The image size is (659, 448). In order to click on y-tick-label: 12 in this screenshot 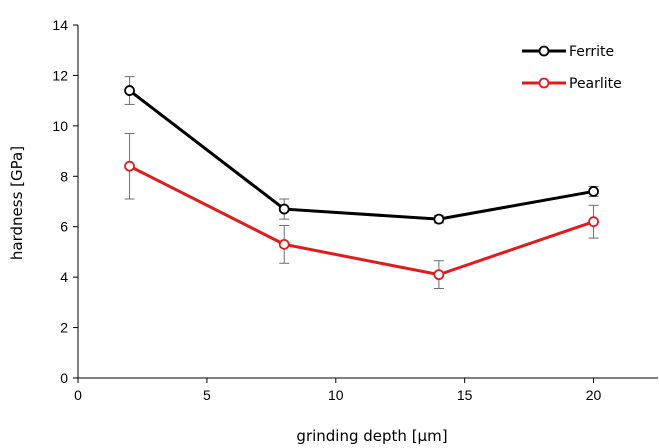, I will do `click(60, 75)`.